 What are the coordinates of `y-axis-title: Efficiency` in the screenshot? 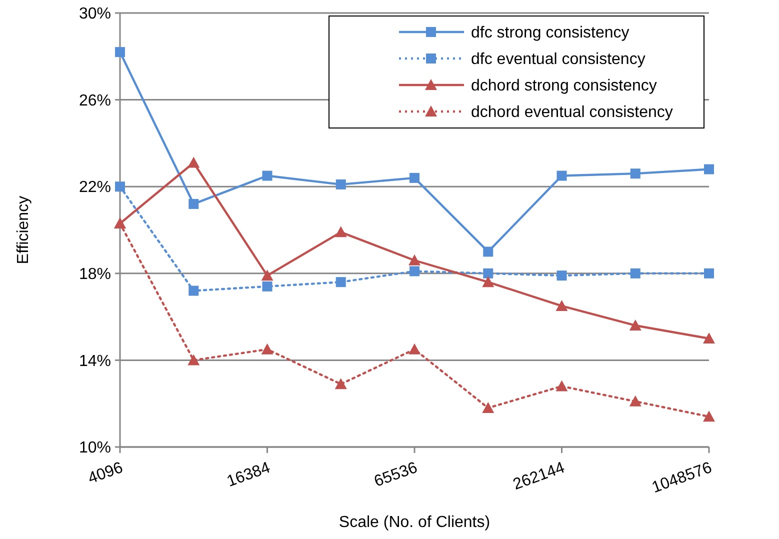 It's located at (23, 230).